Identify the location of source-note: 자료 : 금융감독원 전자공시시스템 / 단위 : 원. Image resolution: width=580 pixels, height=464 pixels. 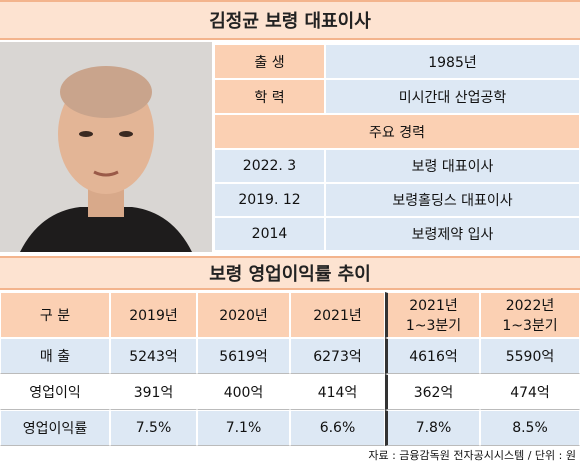
(472, 455).